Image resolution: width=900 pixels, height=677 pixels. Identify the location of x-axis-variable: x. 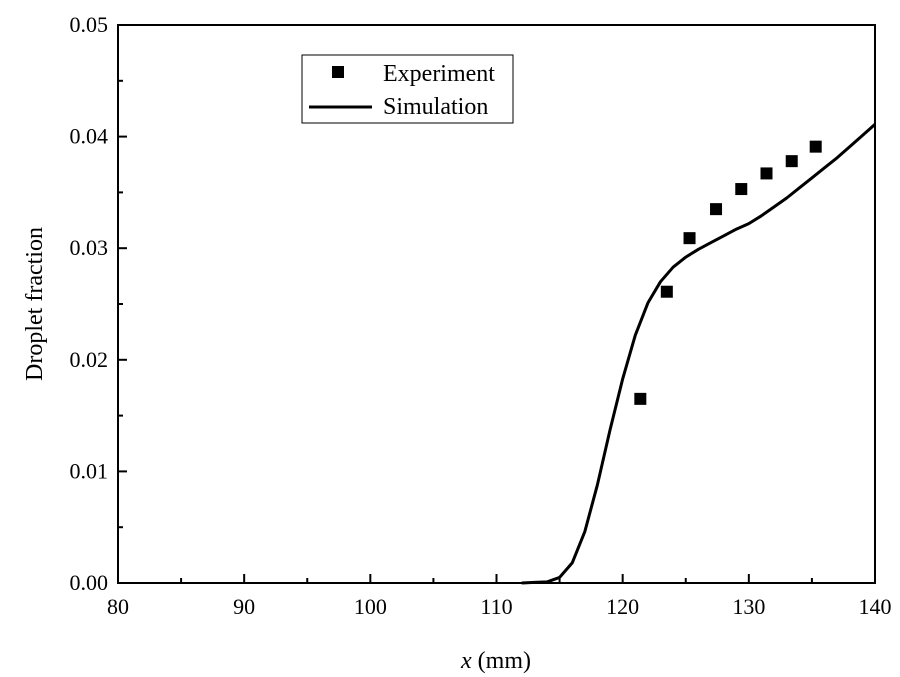
(466, 661).